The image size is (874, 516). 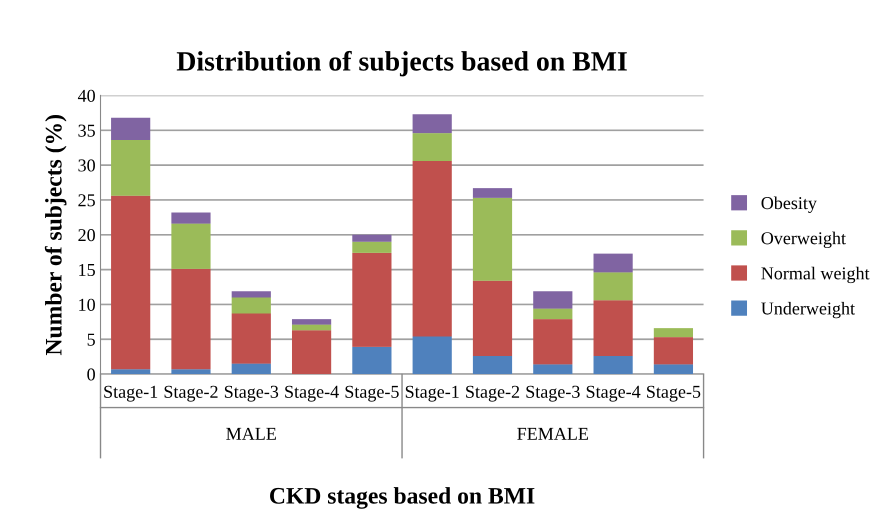 I want to click on y-tick-label: 40, so click(x=86, y=96).